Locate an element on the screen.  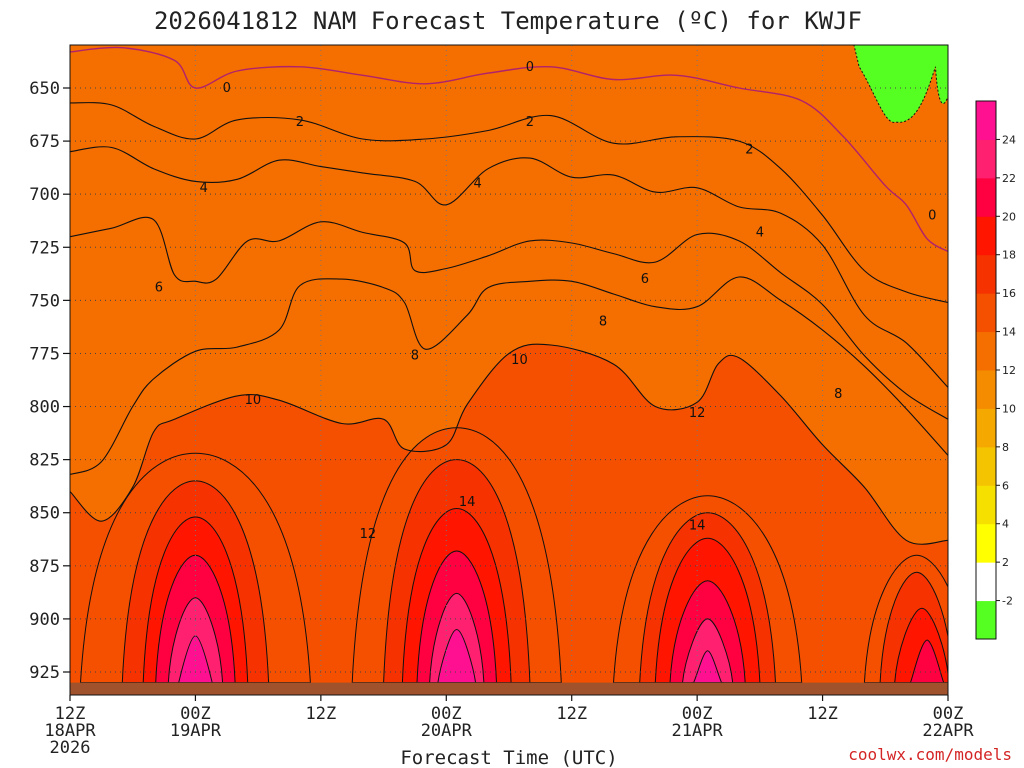
x-tick-label: 18APR is located at coordinates (70, 731).